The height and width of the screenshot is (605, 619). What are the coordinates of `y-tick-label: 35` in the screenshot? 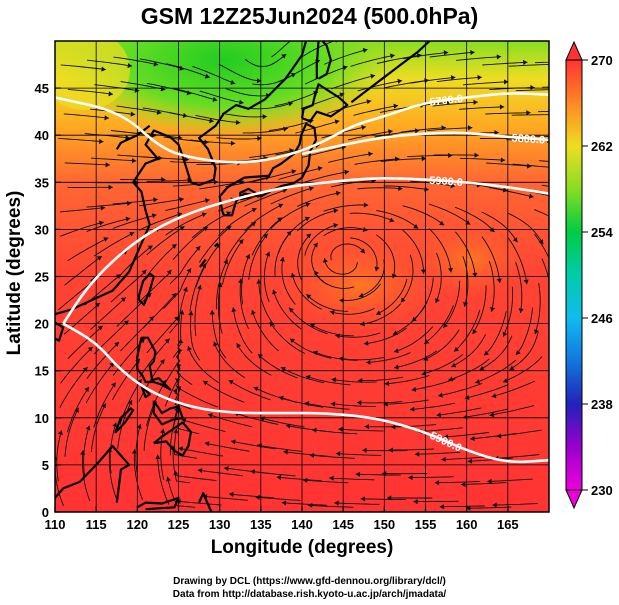 It's located at (42, 182).